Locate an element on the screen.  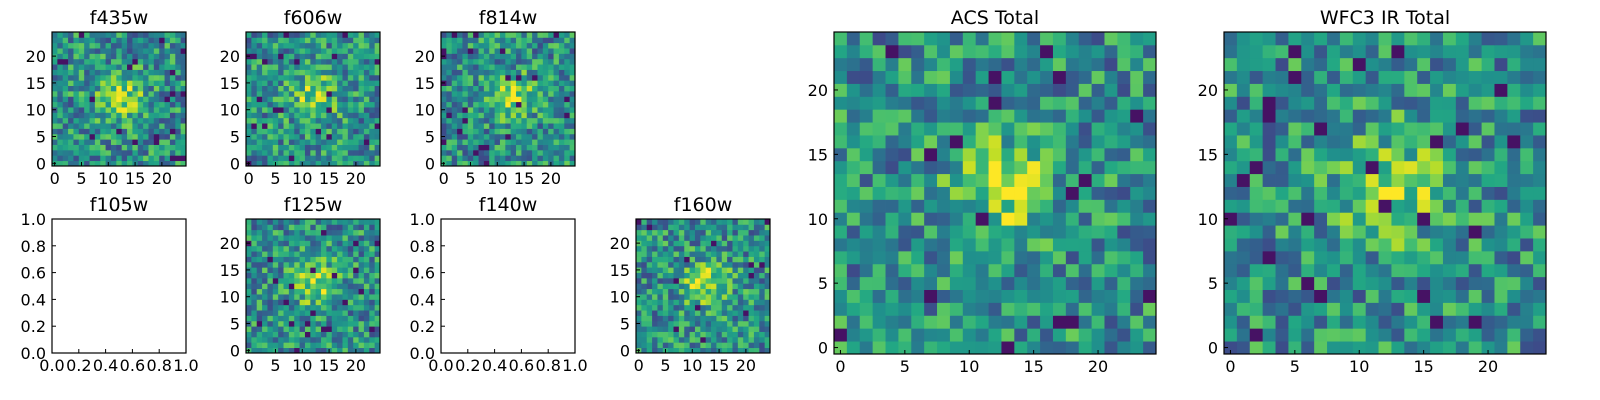
y-tick-label: 0.2 is located at coordinates (33, 326).